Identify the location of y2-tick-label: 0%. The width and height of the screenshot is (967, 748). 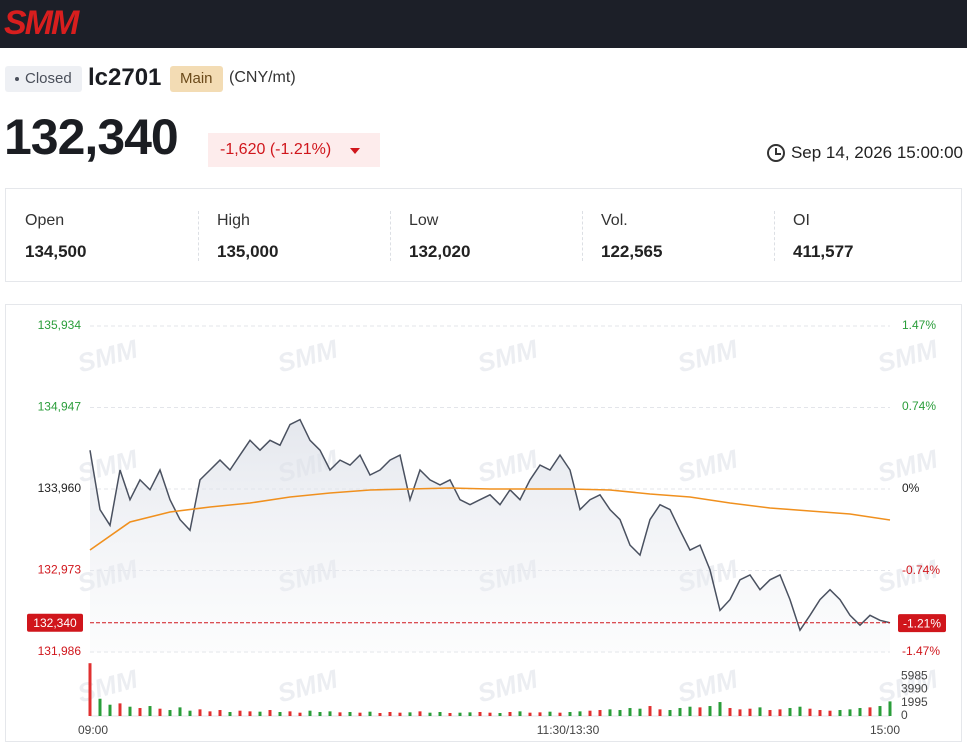
(911, 488).